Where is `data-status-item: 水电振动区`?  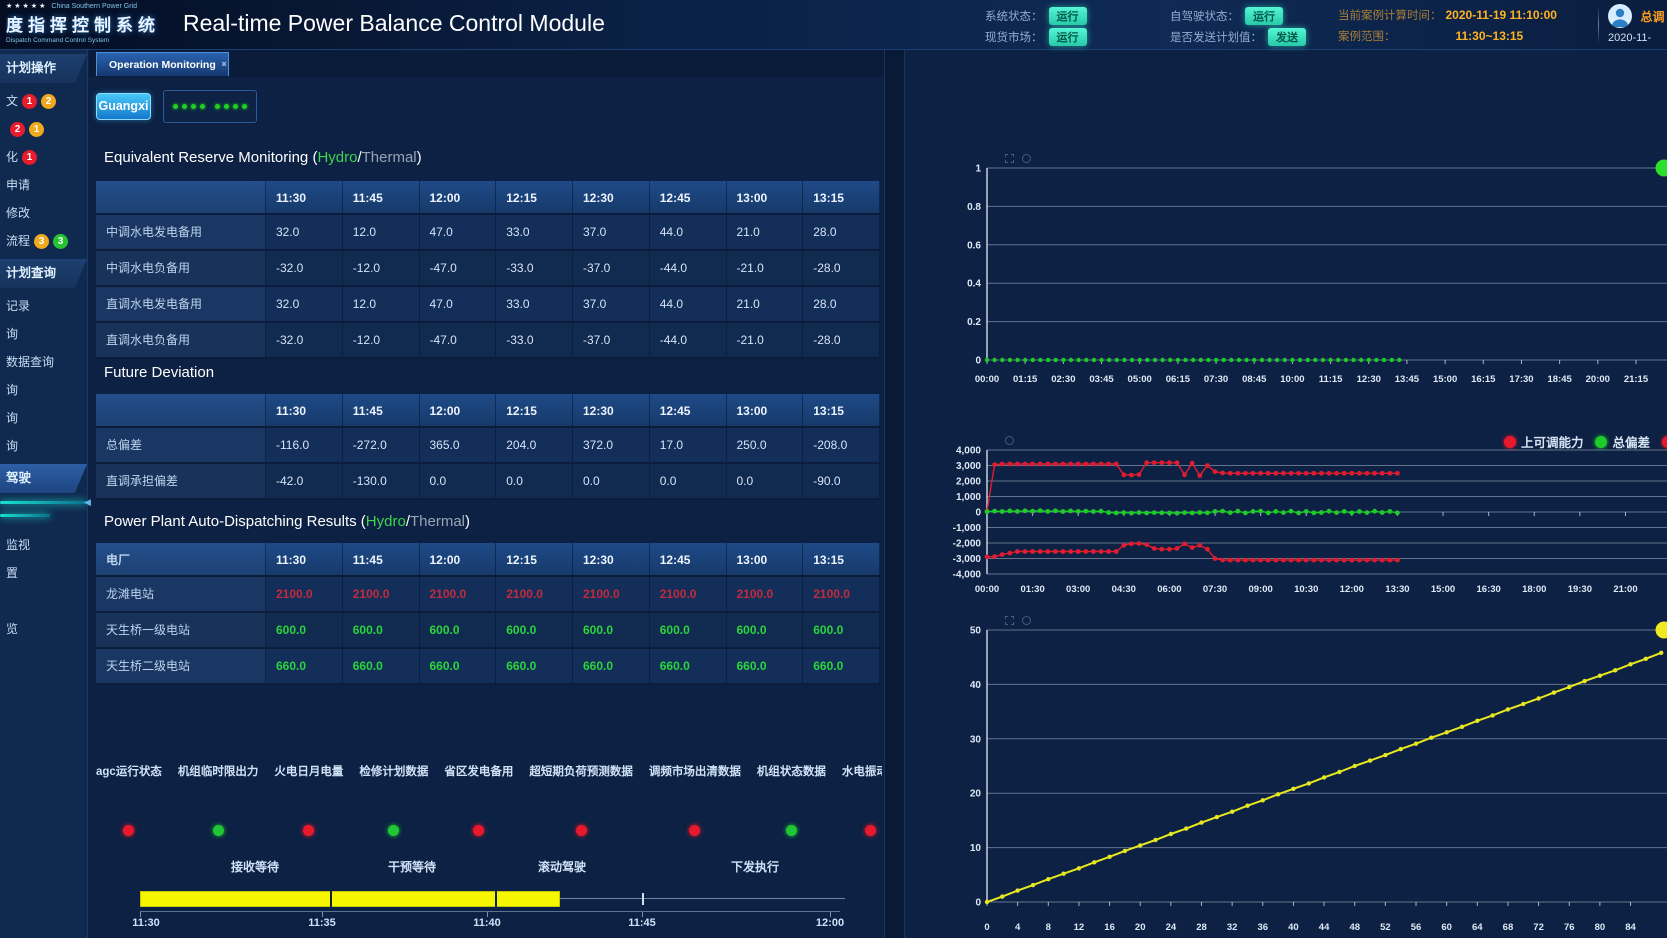
data-status-item: 水电振动区 is located at coordinates (862, 801).